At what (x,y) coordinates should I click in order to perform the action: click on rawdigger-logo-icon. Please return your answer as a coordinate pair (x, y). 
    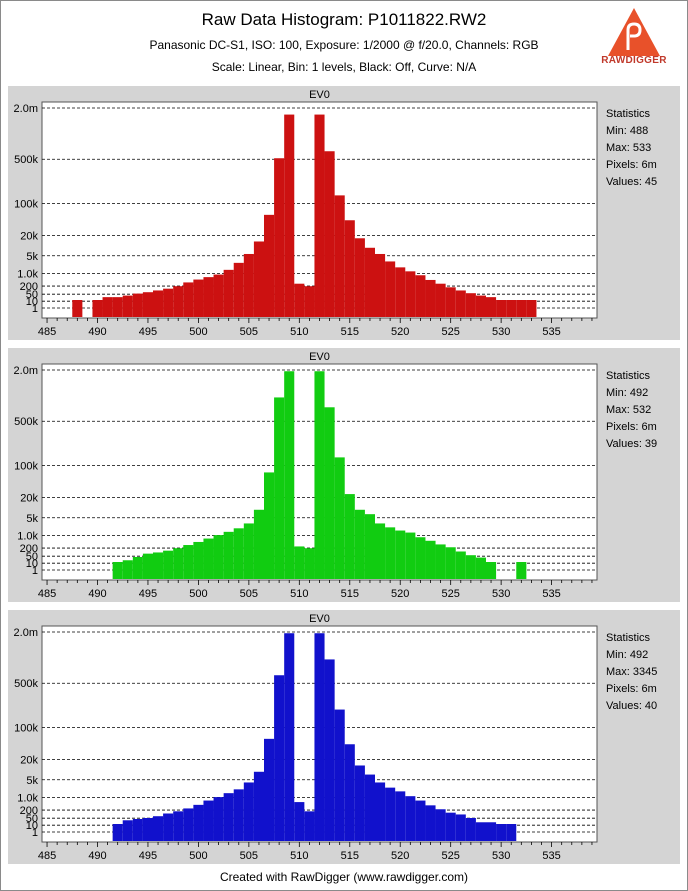
    Looking at the image, I should click on (634, 32).